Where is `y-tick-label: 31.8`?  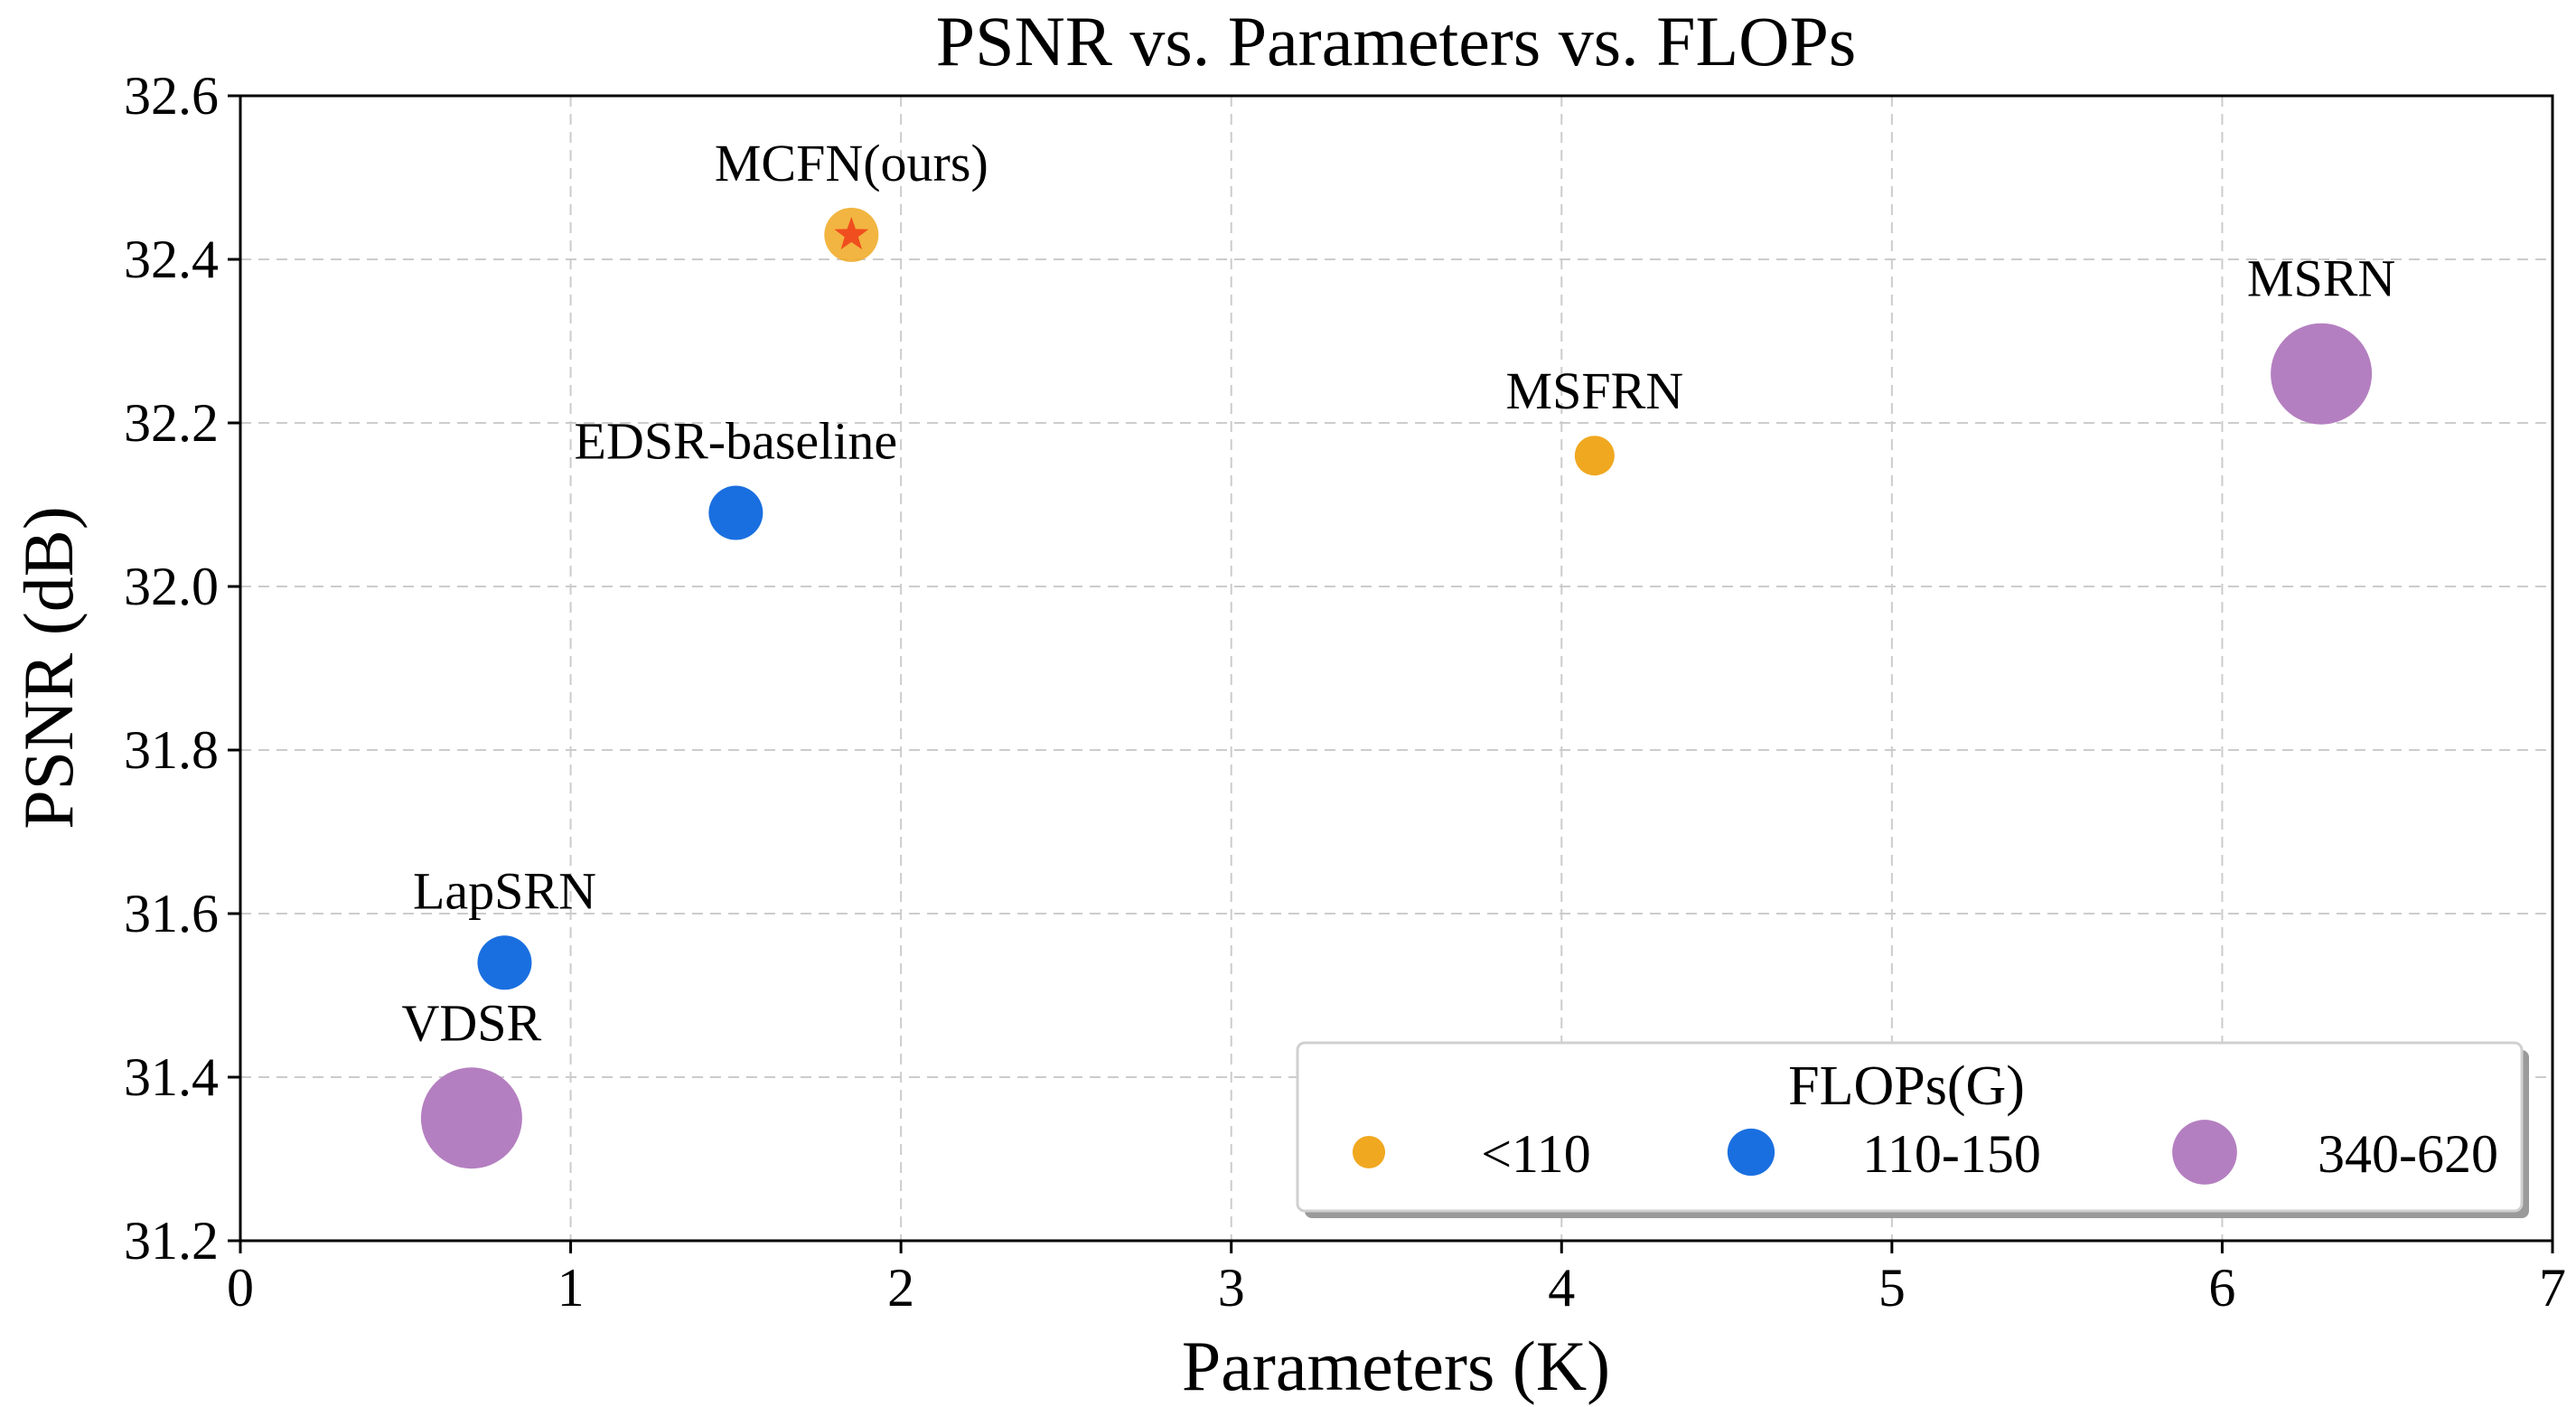 y-tick-label: 31.8 is located at coordinates (171, 750).